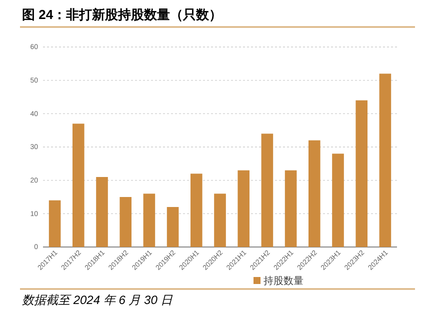 The image size is (427, 322). Describe the element at coordinates (98, 300) in the screenshot. I see `text: 数据截至 2024 年 6 月 30 日` at that location.